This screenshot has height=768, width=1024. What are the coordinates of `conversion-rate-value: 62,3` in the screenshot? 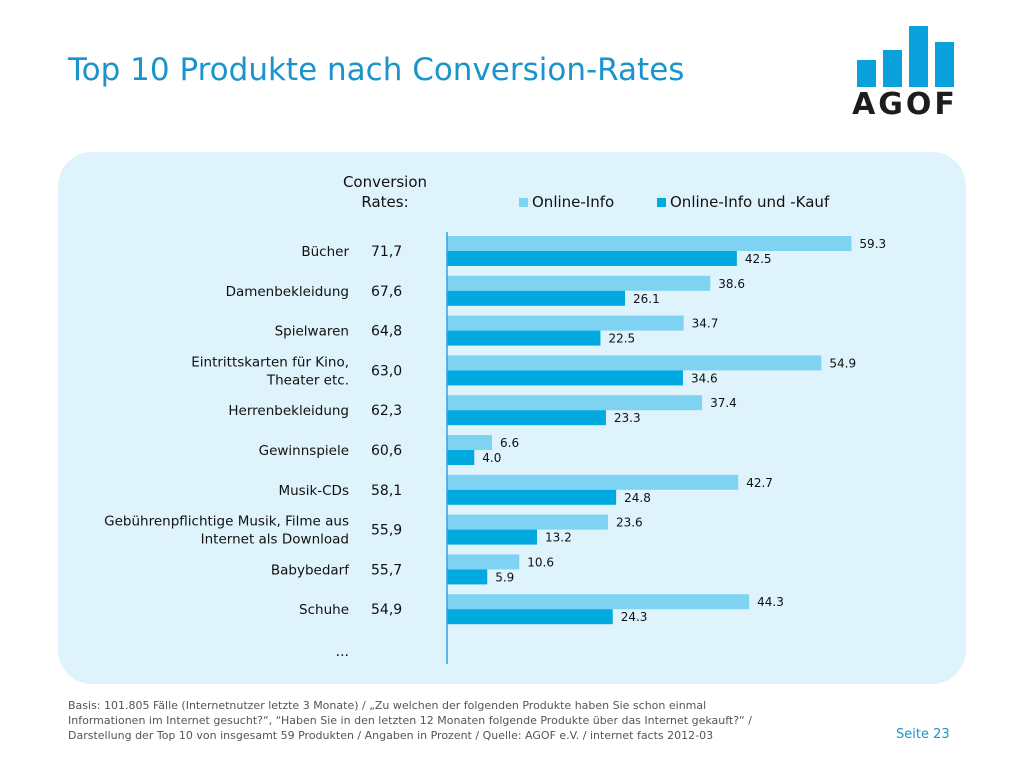 It's located at (386, 411).